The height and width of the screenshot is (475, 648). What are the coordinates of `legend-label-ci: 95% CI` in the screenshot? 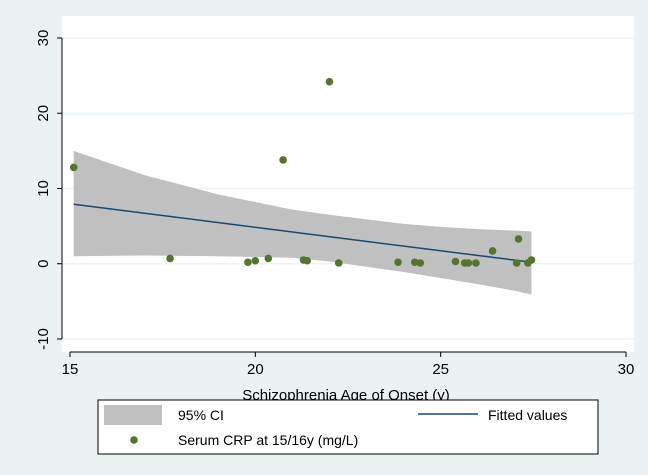 It's located at (201, 415).